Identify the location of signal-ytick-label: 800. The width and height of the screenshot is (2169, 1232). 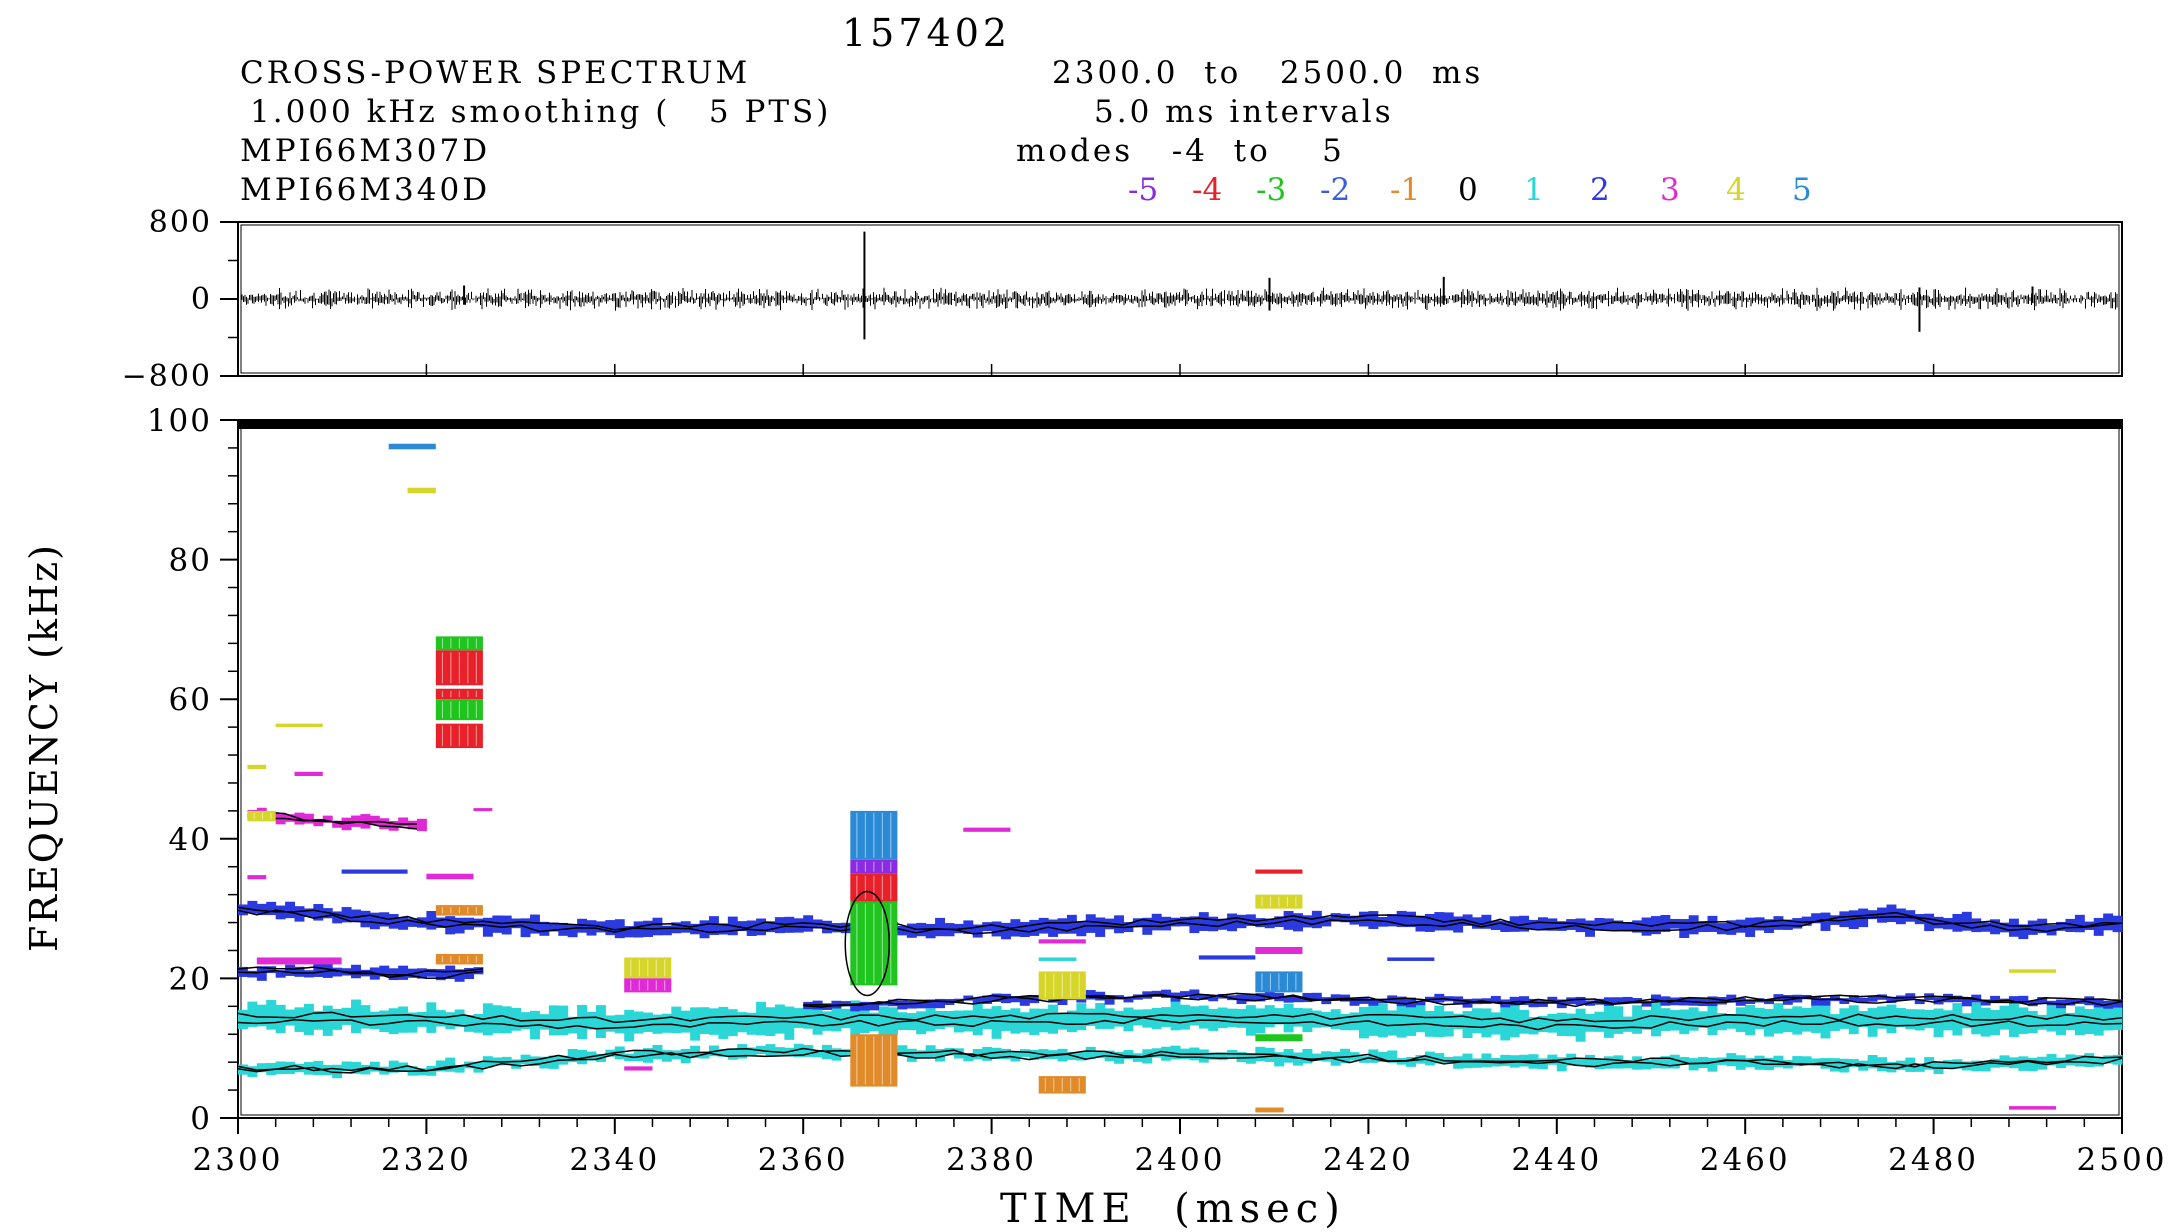
(180, 222).